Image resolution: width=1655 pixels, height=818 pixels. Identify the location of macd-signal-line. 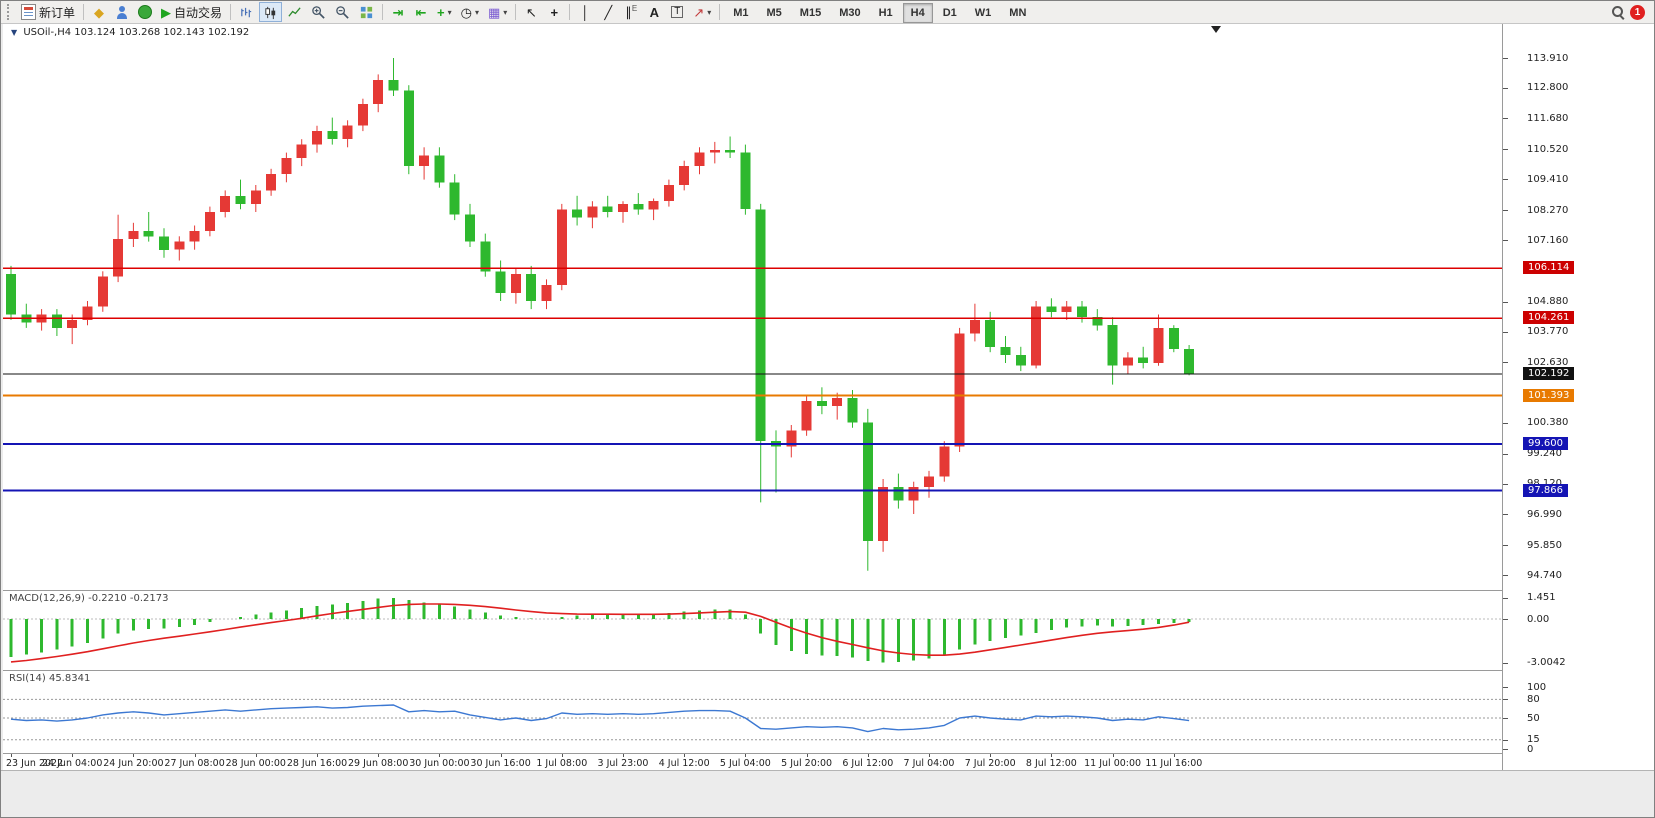
(600, 633).